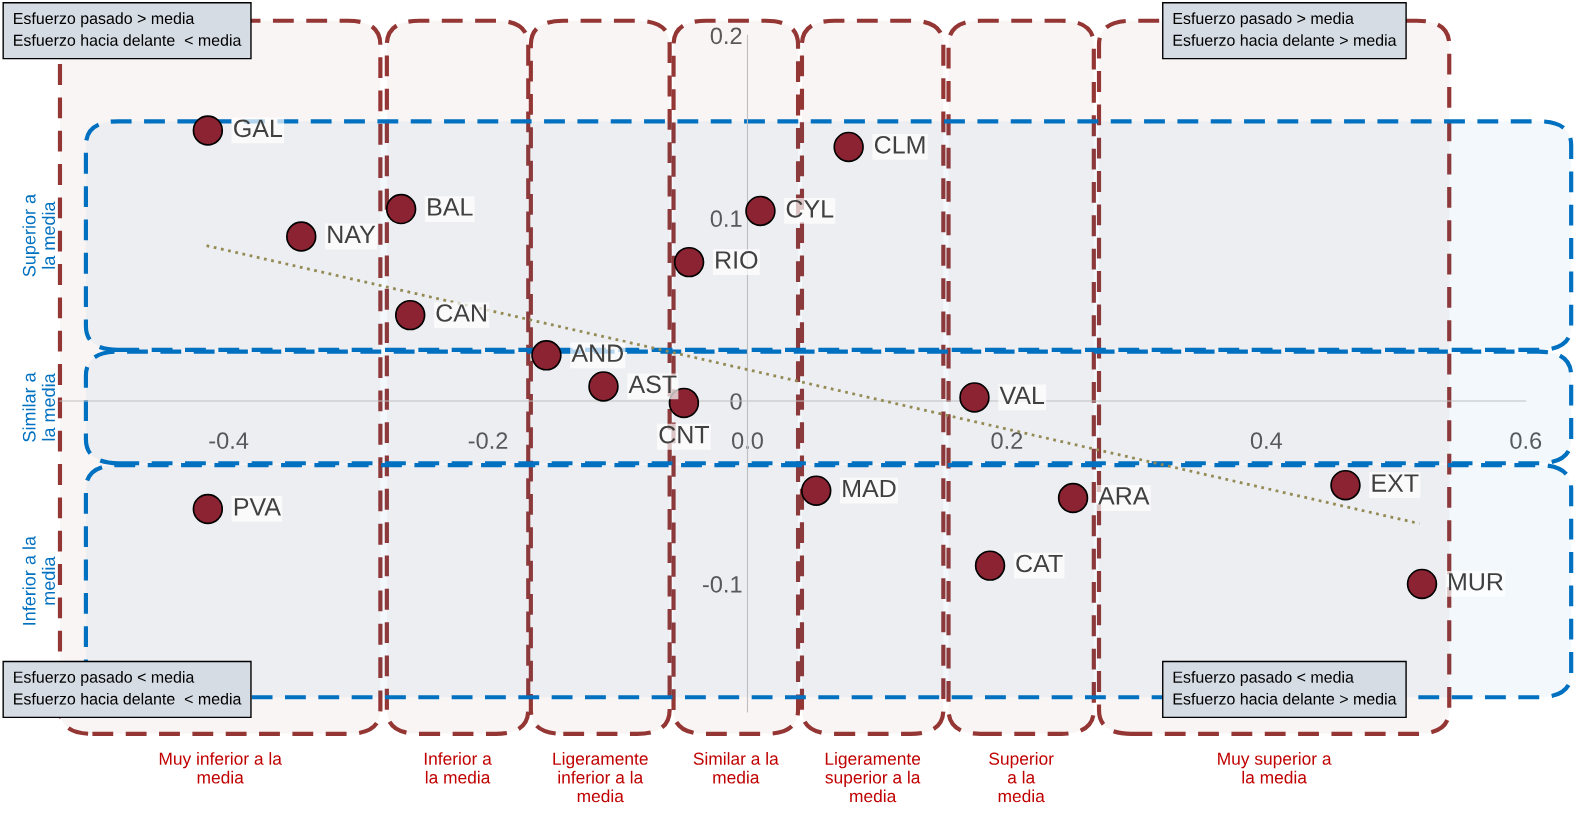  I want to click on data-label: AST, so click(652, 384).